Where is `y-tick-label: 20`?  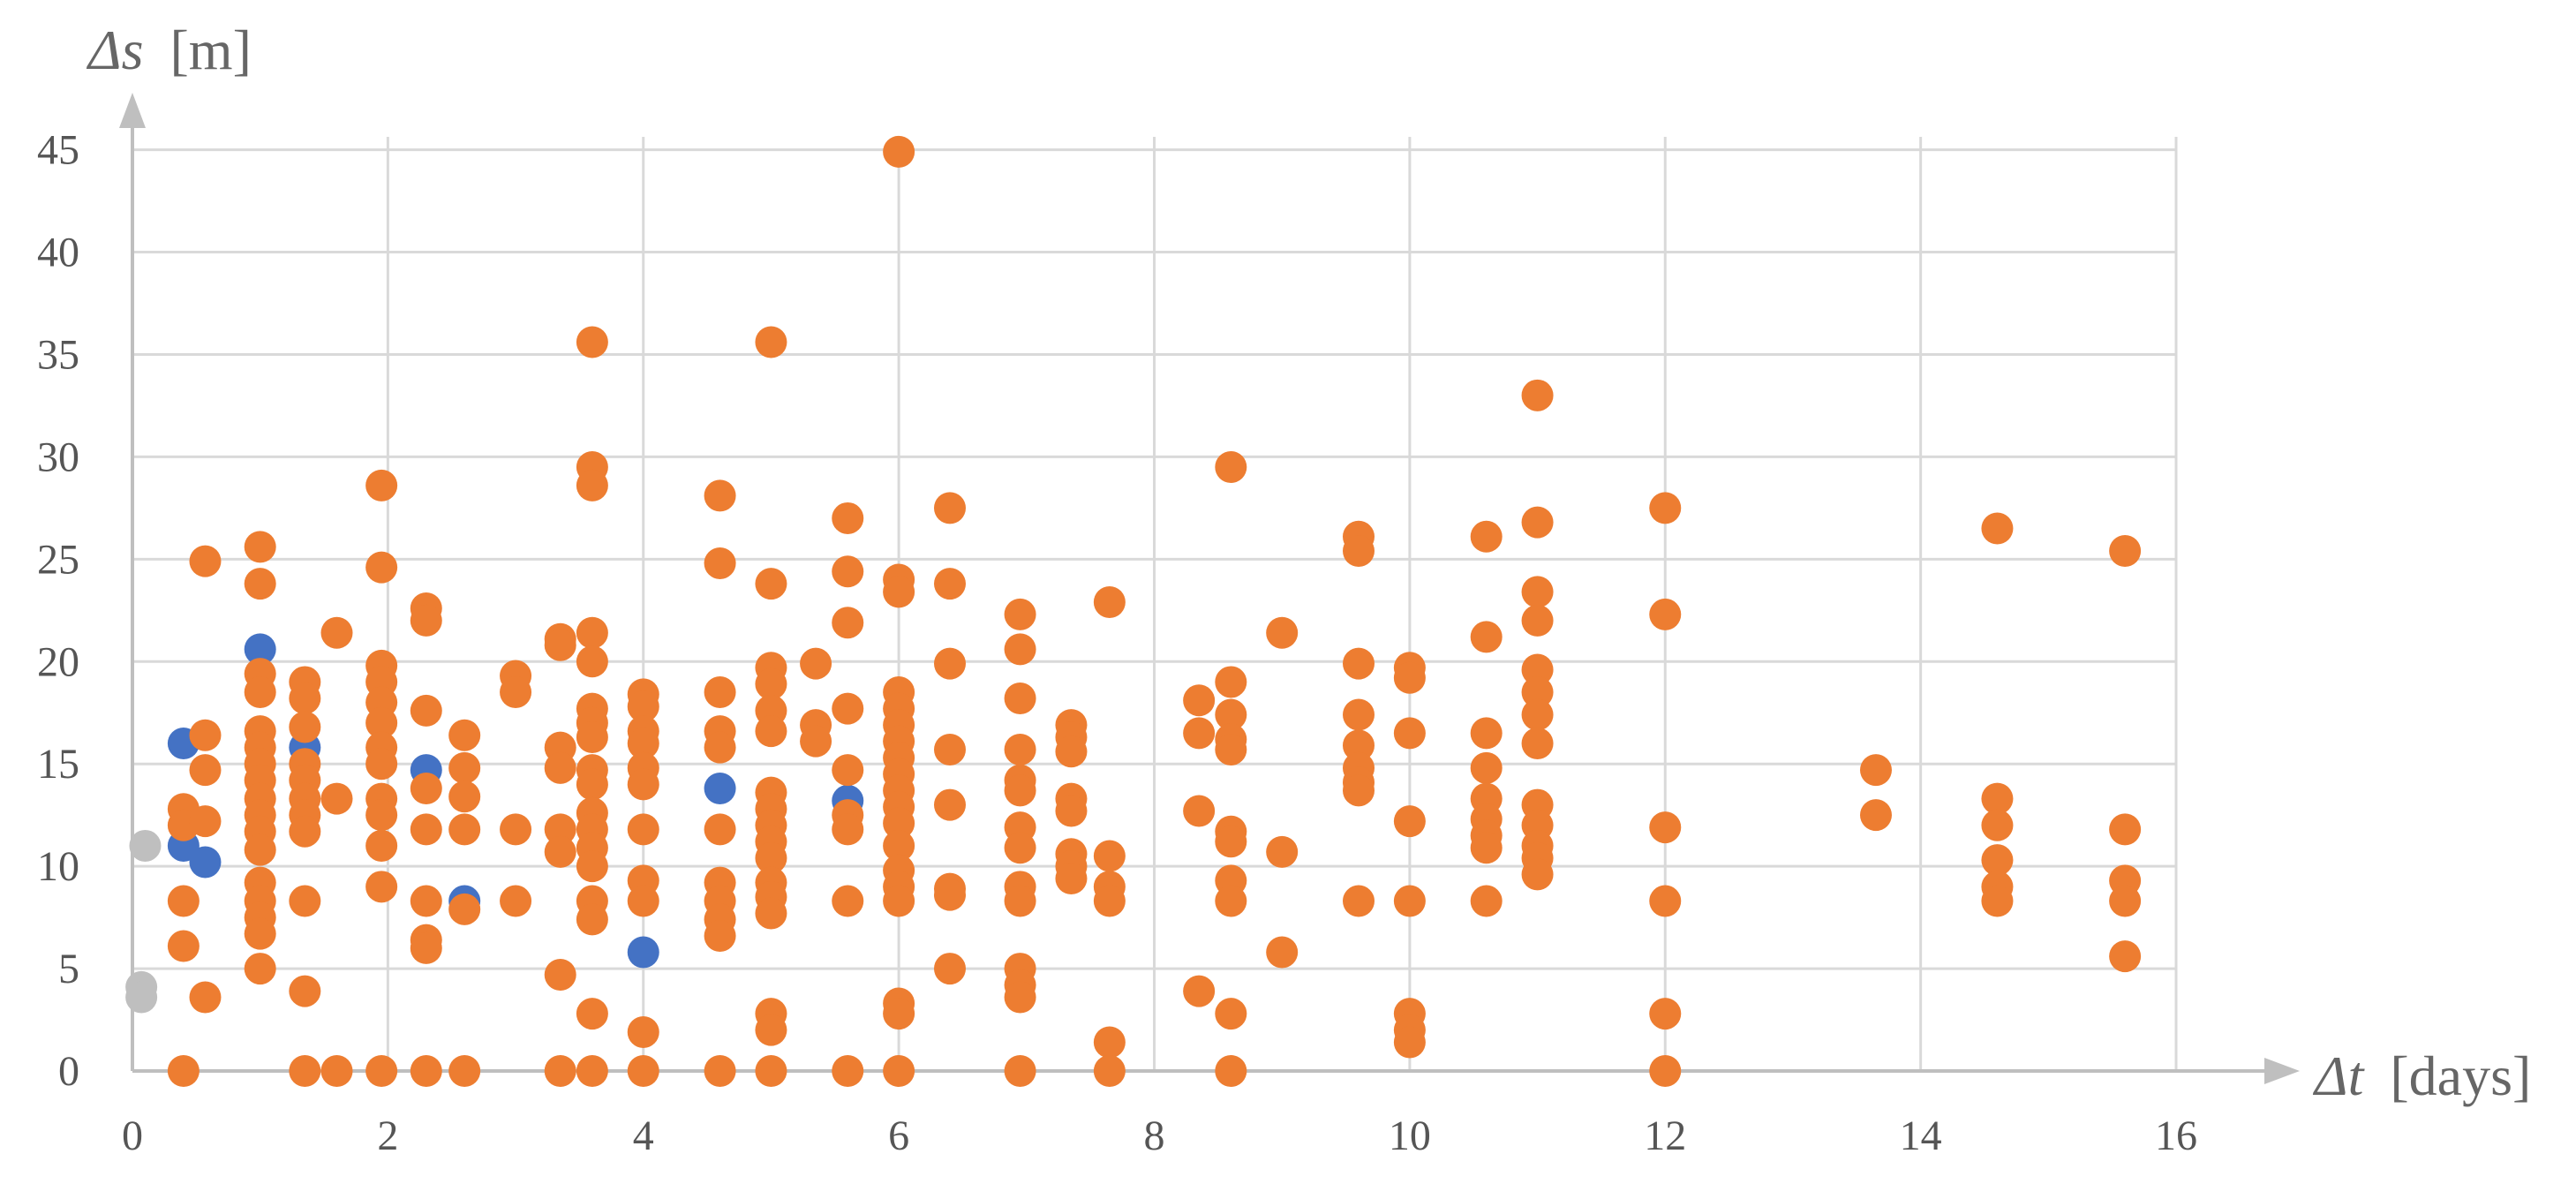
y-tick-label: 20 is located at coordinates (58, 661).